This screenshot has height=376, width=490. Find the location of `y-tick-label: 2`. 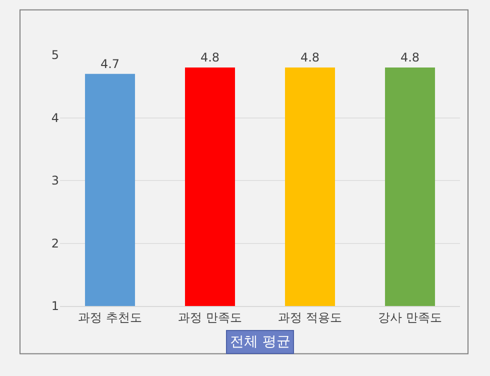

y-tick-label: 2 is located at coordinates (55, 243).